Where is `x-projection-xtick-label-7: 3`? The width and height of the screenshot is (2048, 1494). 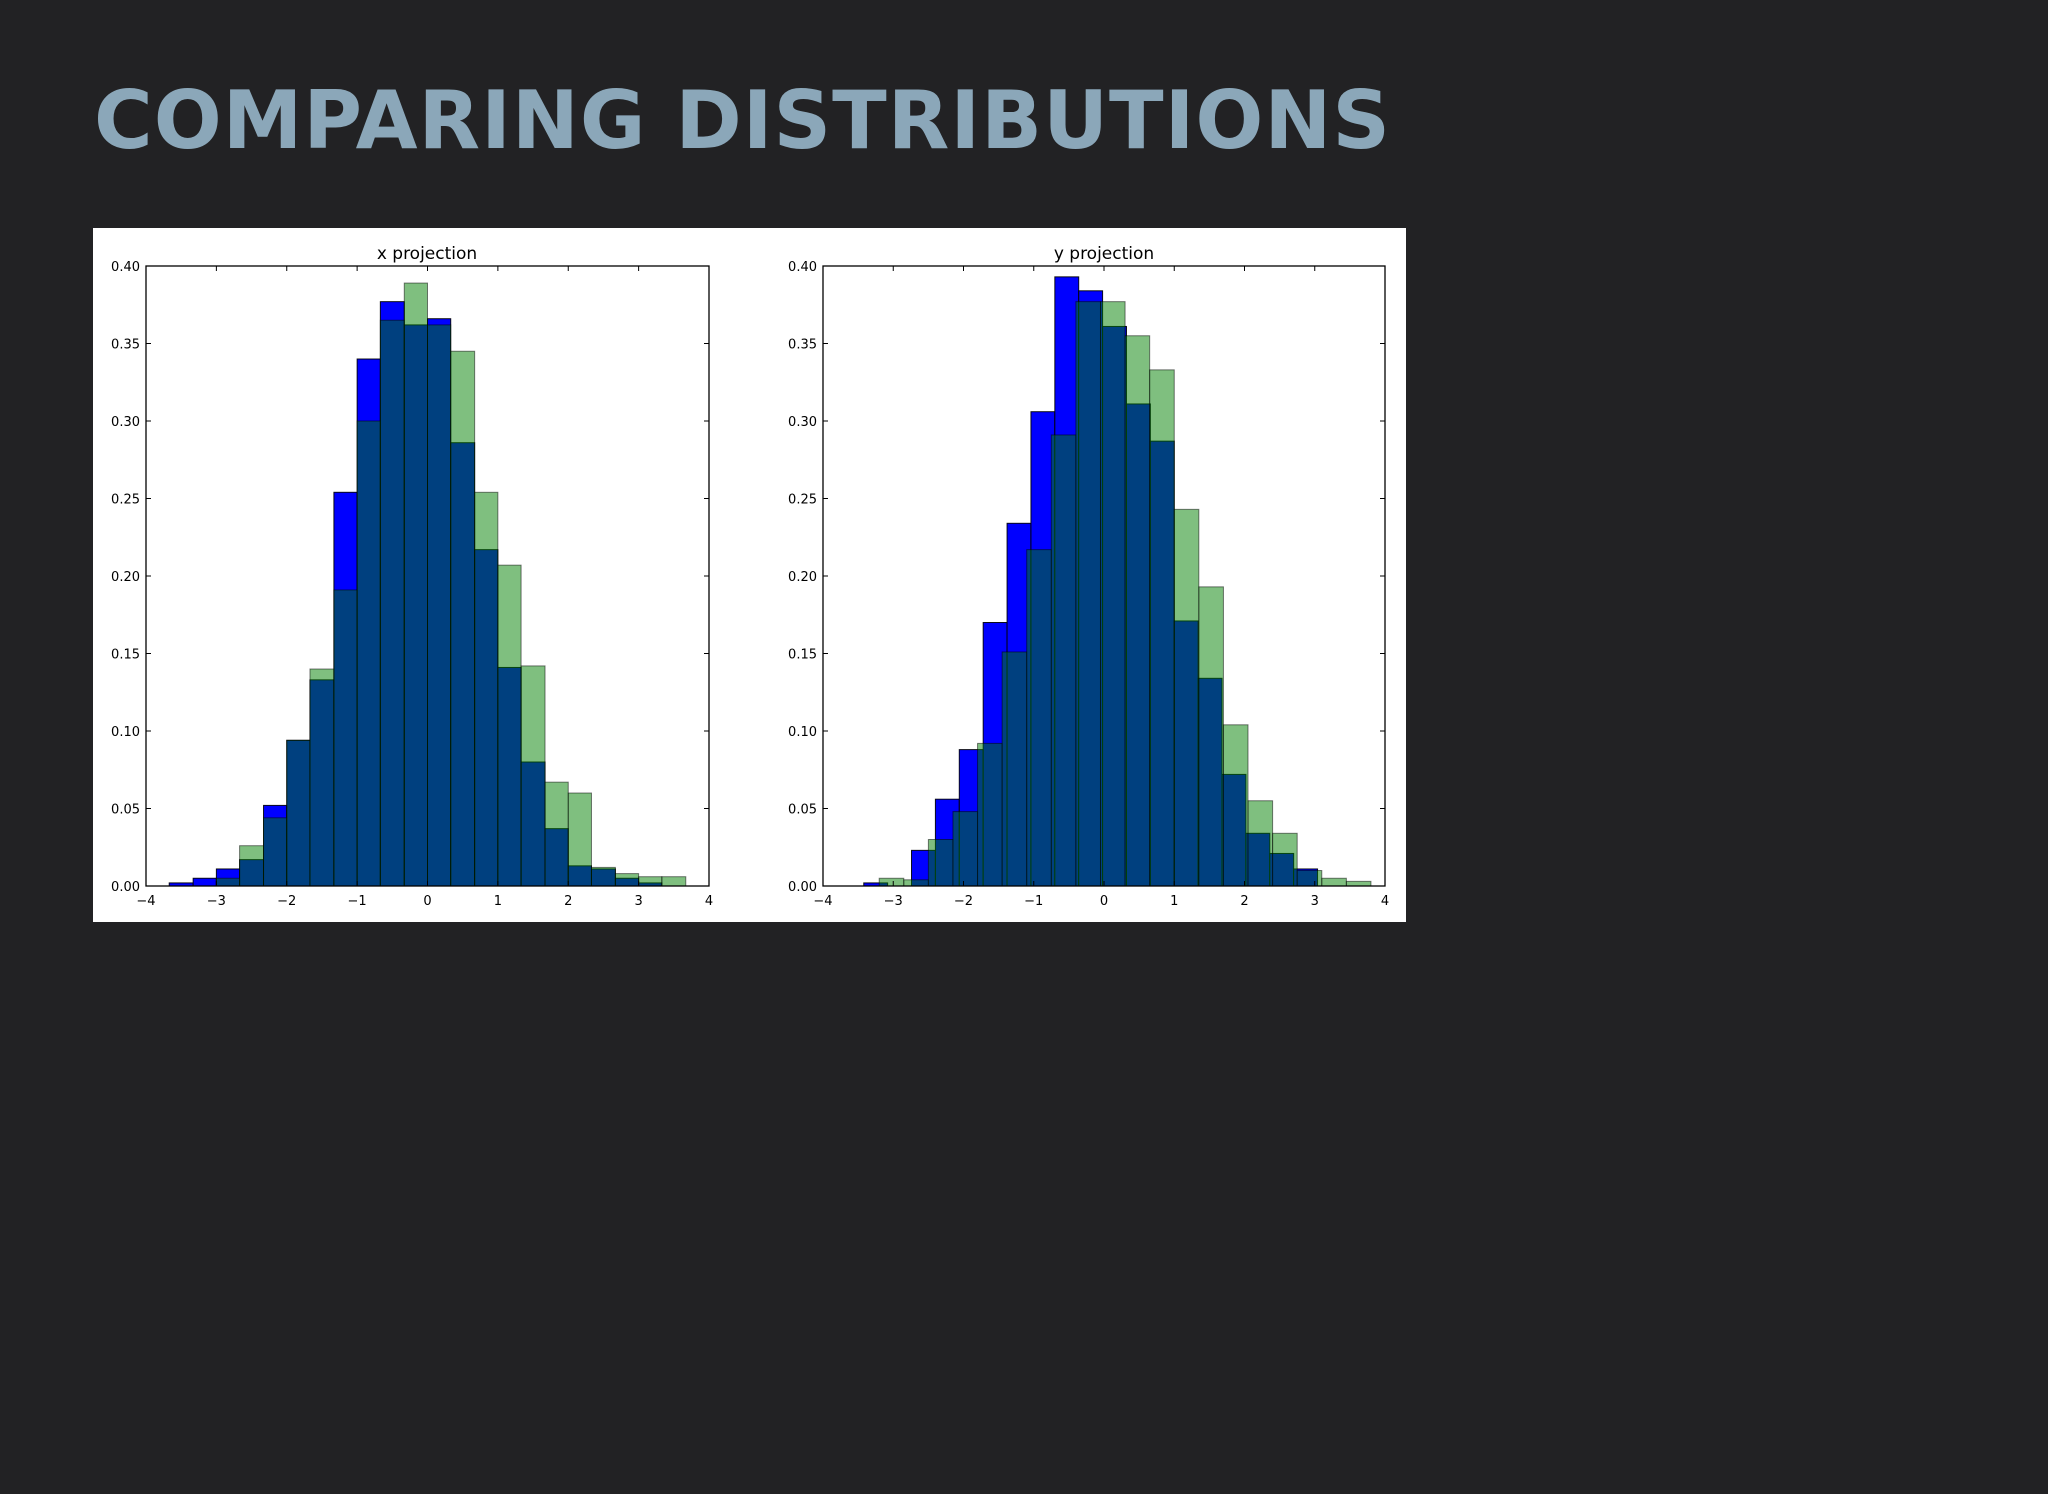
x-projection-xtick-label-7: 3 is located at coordinates (638, 901).